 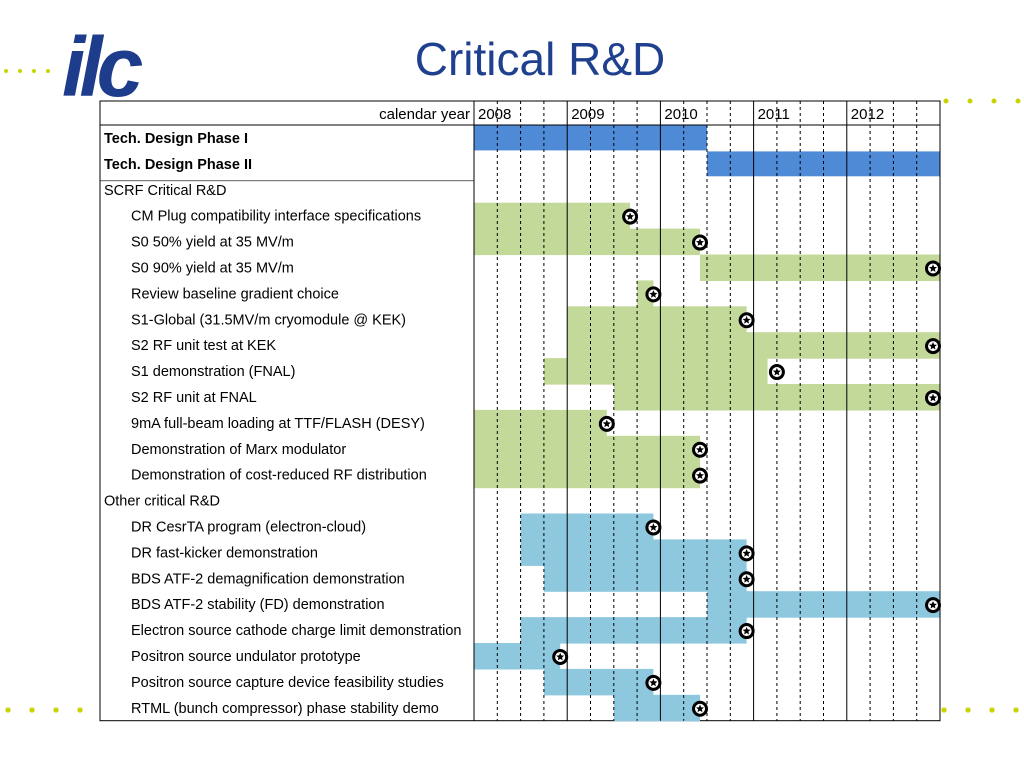 I want to click on row-label: BDS ATF-2 demagnification demonstration, so click(x=268, y=579).